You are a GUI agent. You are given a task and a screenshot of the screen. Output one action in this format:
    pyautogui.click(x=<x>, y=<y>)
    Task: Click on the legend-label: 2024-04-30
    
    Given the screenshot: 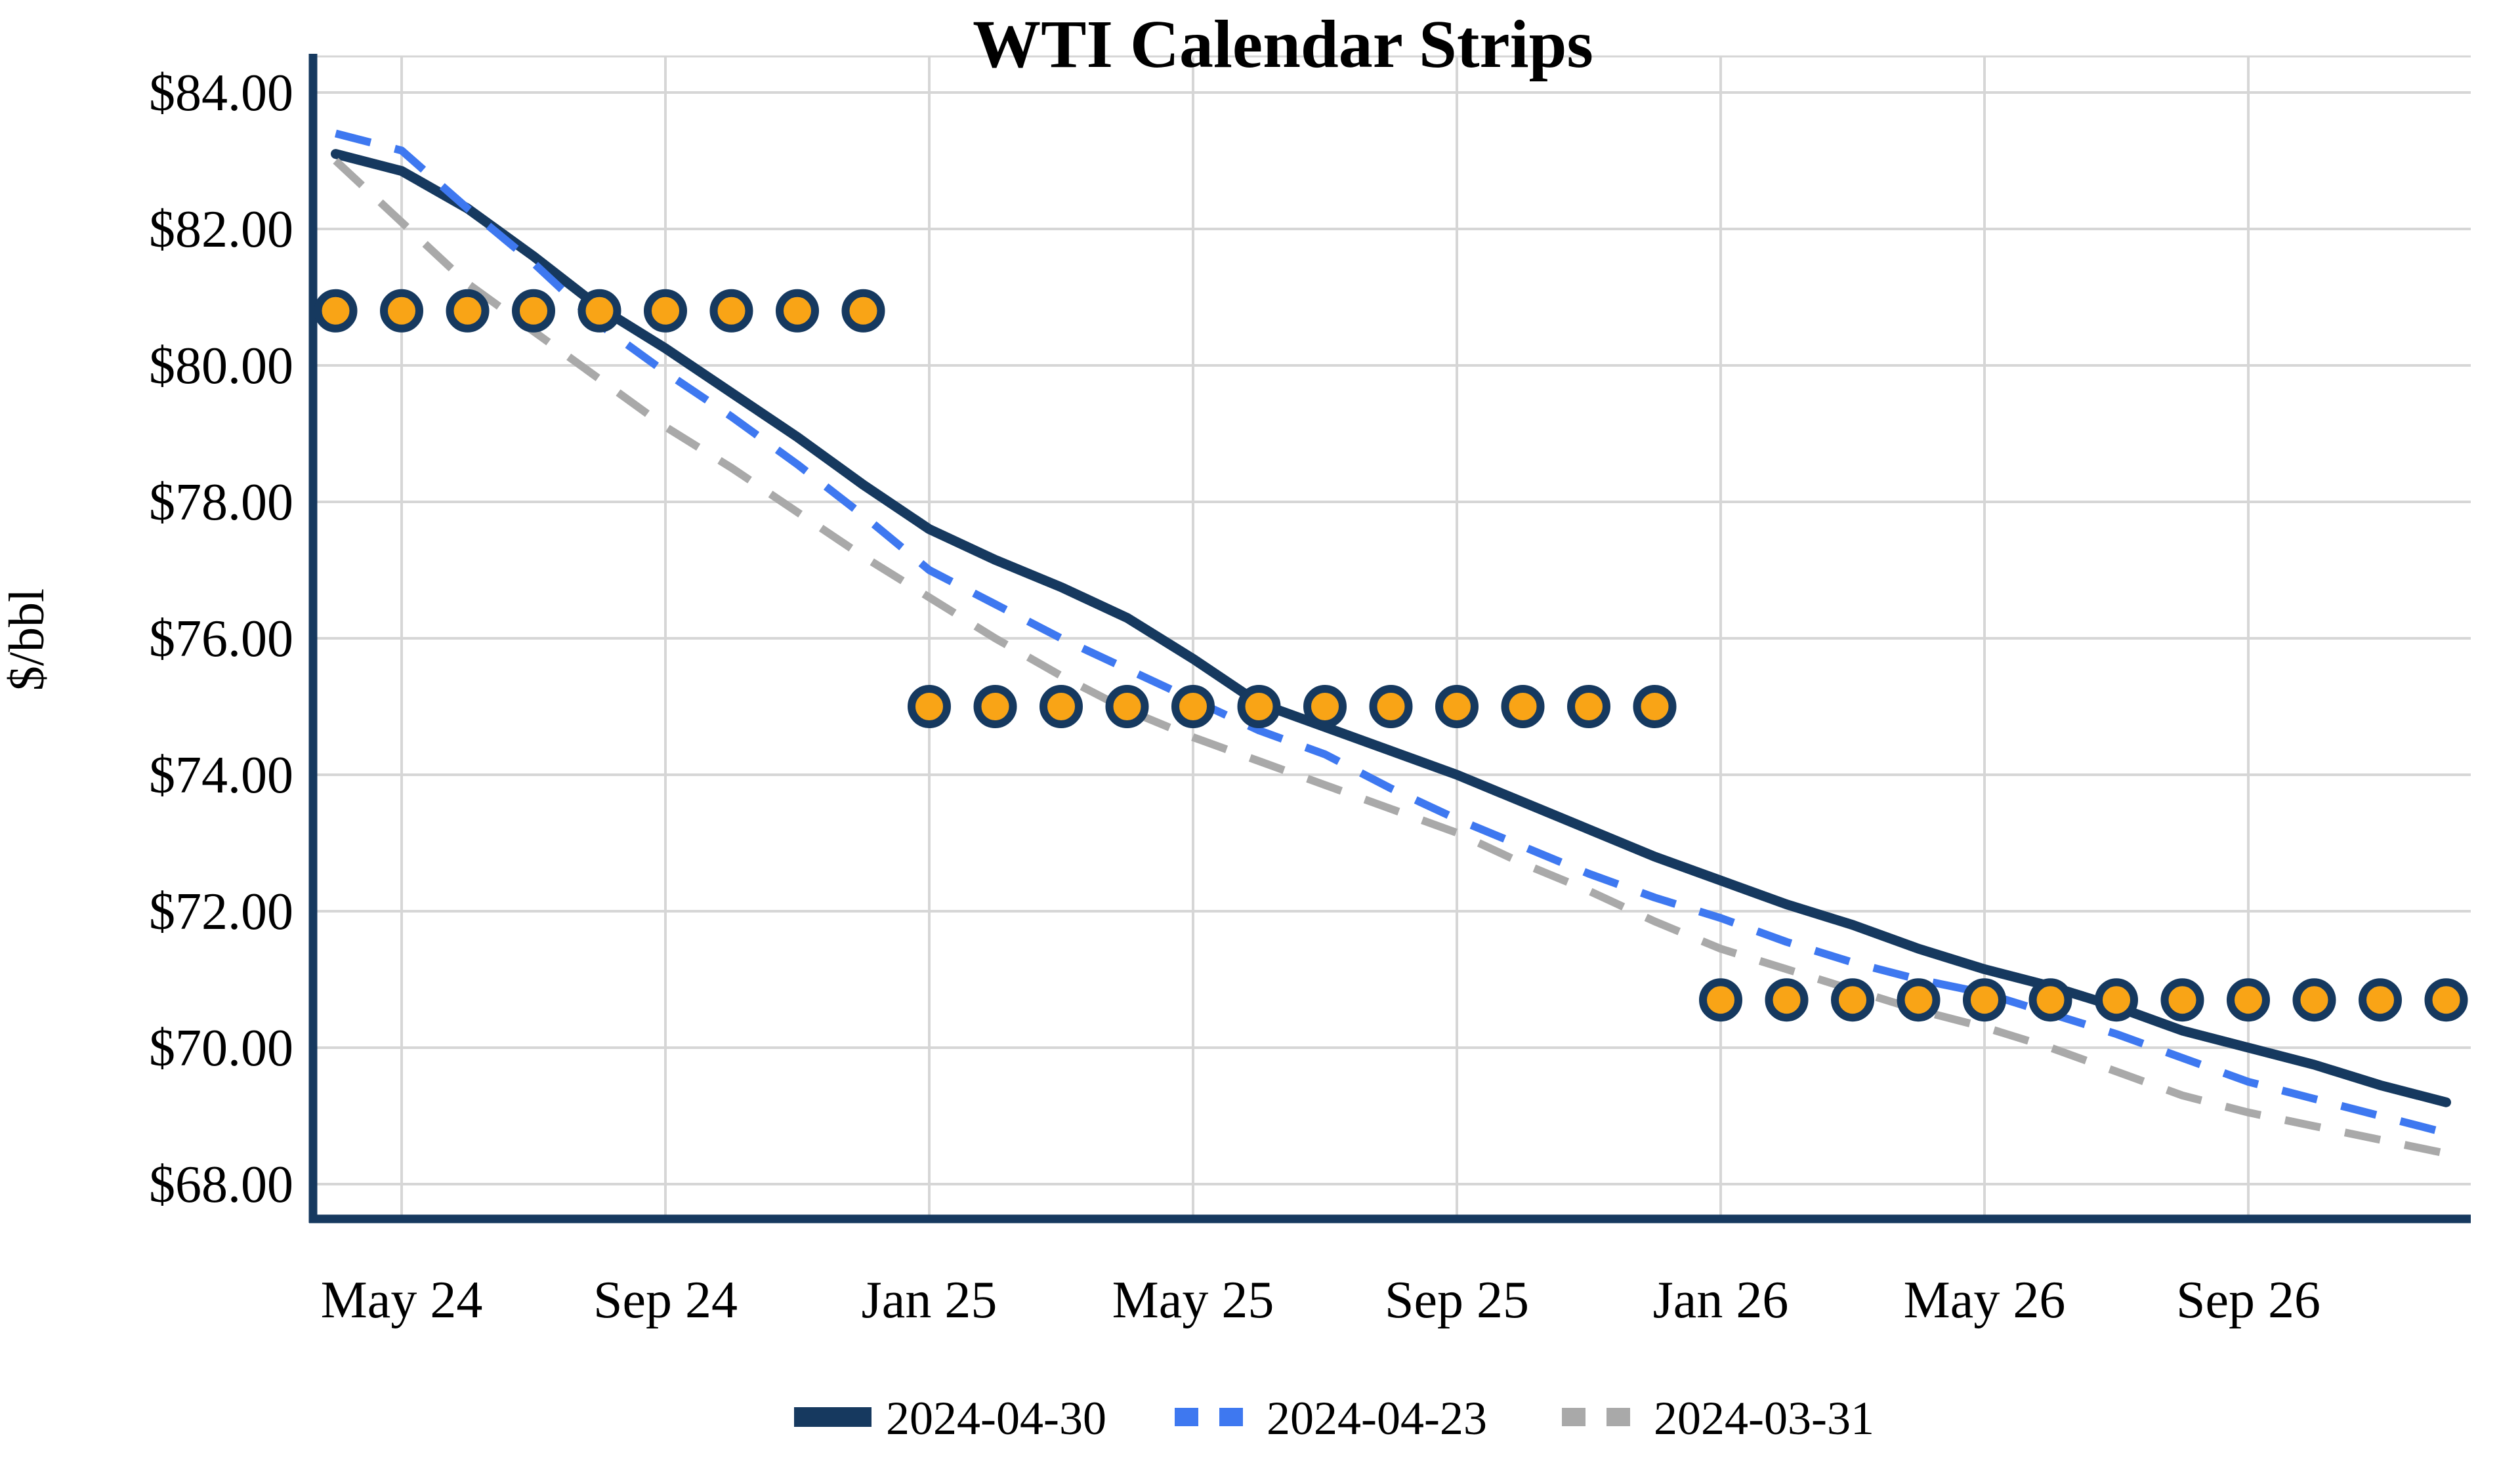 What is the action you would take?
    pyautogui.click(x=996, y=1418)
    